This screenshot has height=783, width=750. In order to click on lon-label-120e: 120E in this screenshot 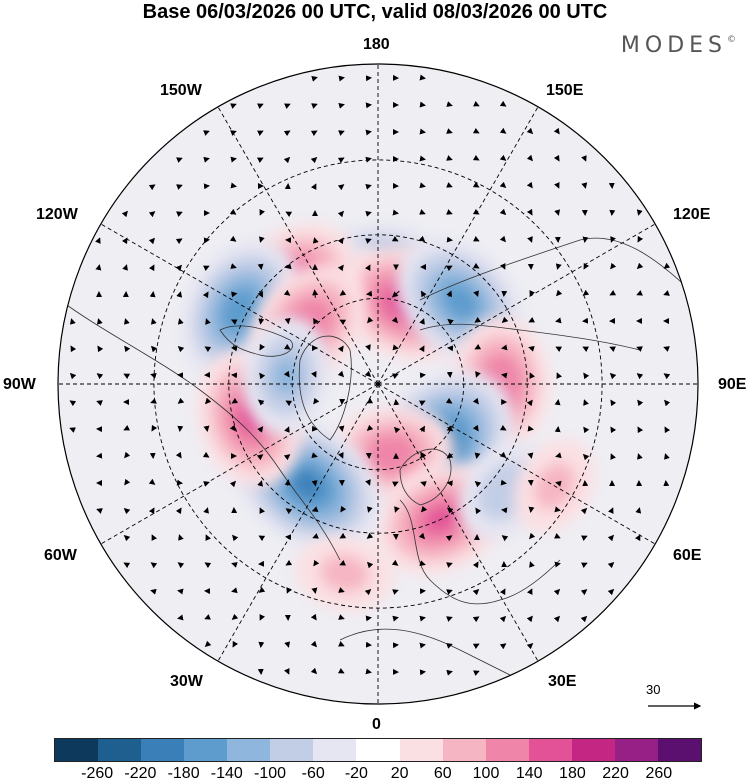, I will do `click(692, 214)`.